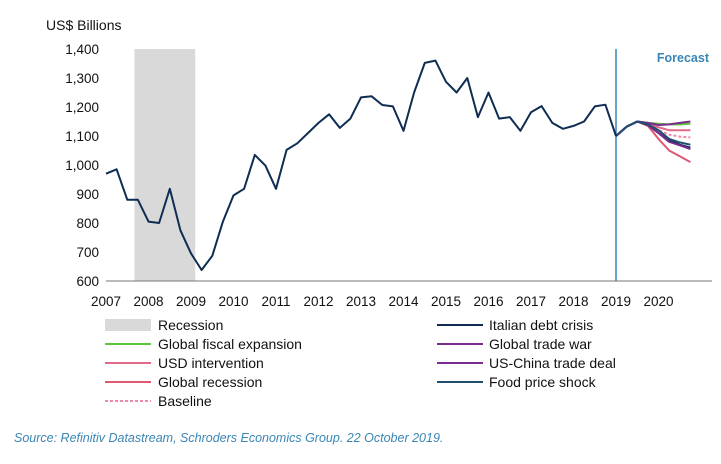 The height and width of the screenshot is (464, 721). I want to click on recession-band, so click(165, 165).